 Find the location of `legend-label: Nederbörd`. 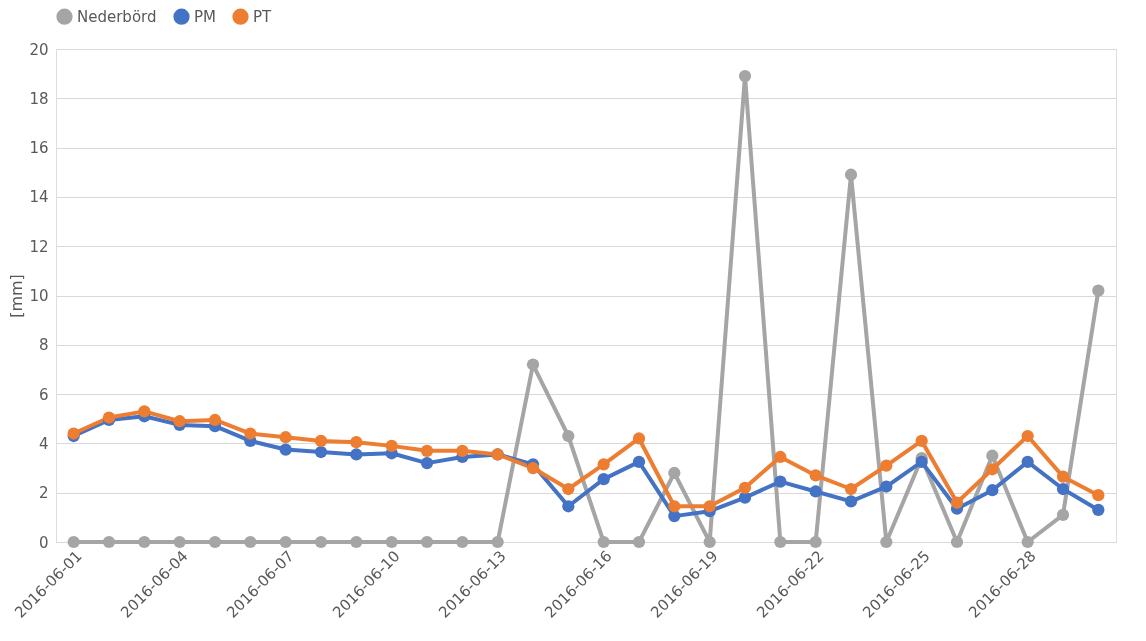

legend-label: Nederbörd is located at coordinates (117, 16).